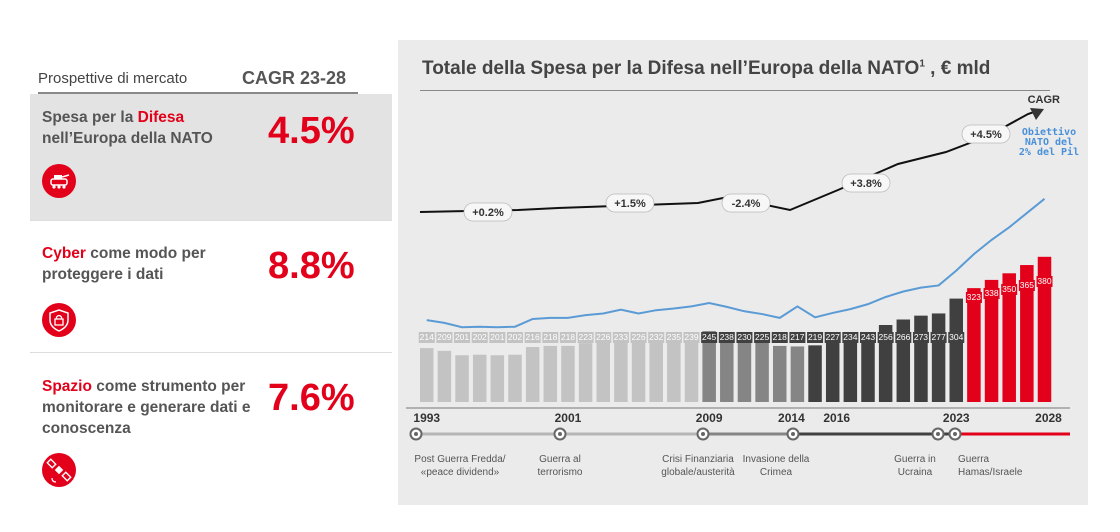 The image size is (1120, 532). Describe the element at coordinates (462, 378) in the screenshot. I see `bar-1995` at that location.